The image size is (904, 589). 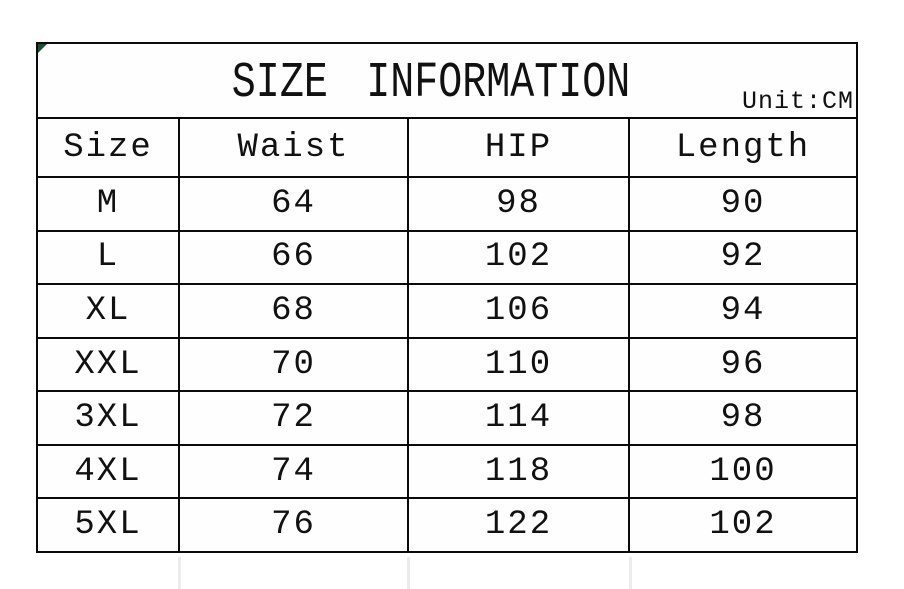 I want to click on waist-cell: 70, so click(x=294, y=364).